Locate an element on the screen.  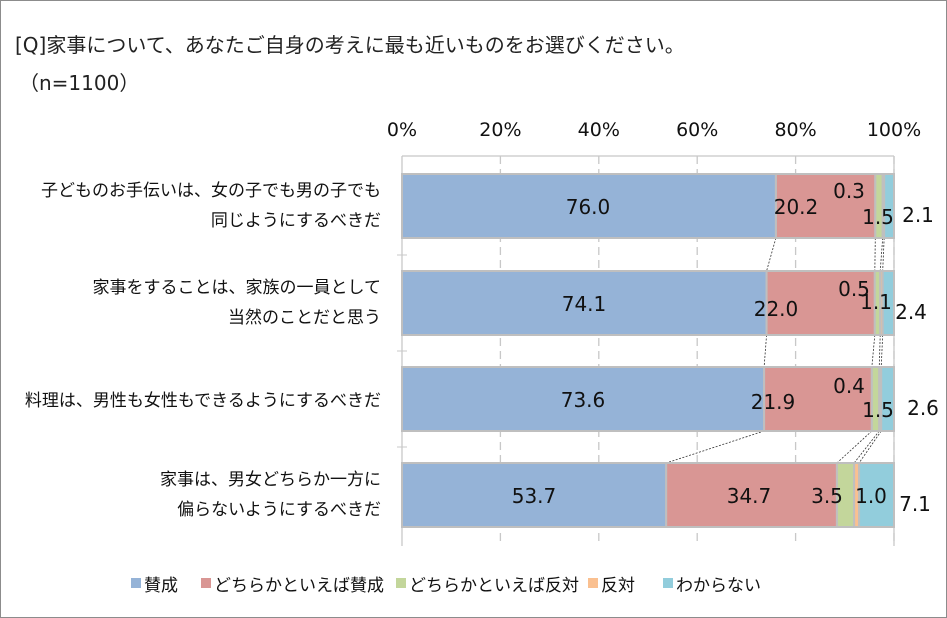
data-label: 2.4 is located at coordinates (911, 312).